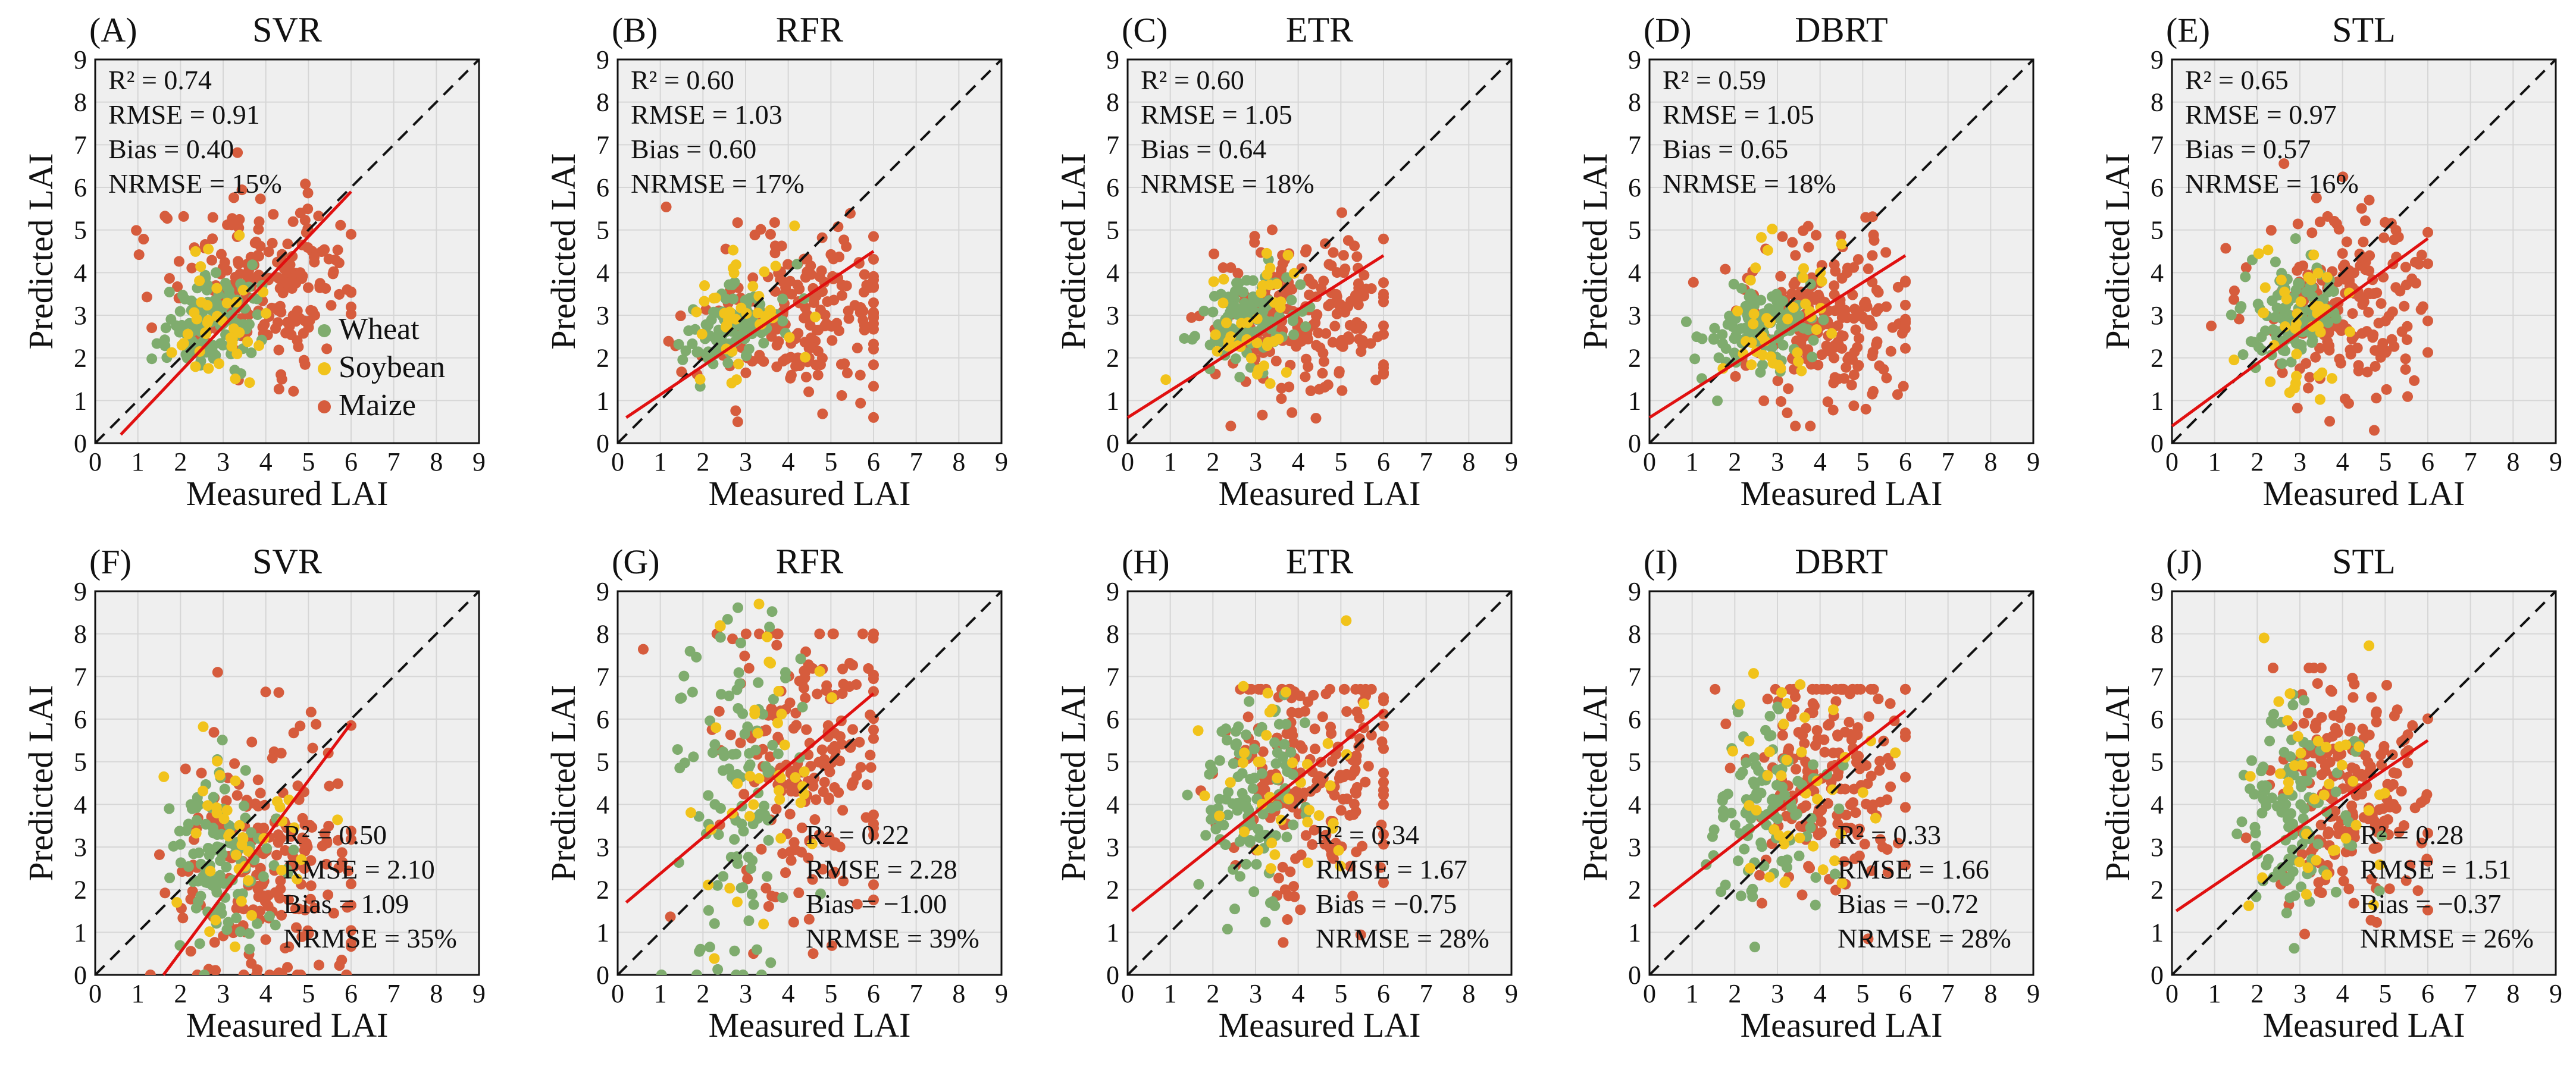 The width and height of the screenshot is (2576, 1076). I want to click on x-tick-label: 9, so click(1511, 993).